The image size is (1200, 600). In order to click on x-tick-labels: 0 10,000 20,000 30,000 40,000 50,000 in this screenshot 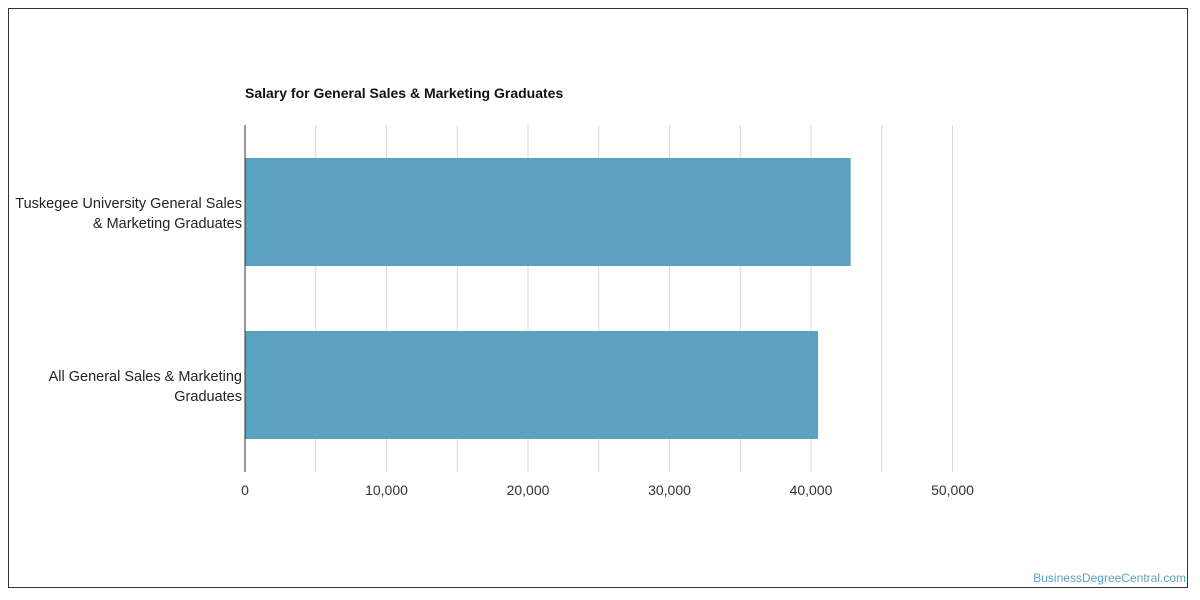, I will do `click(607, 490)`.